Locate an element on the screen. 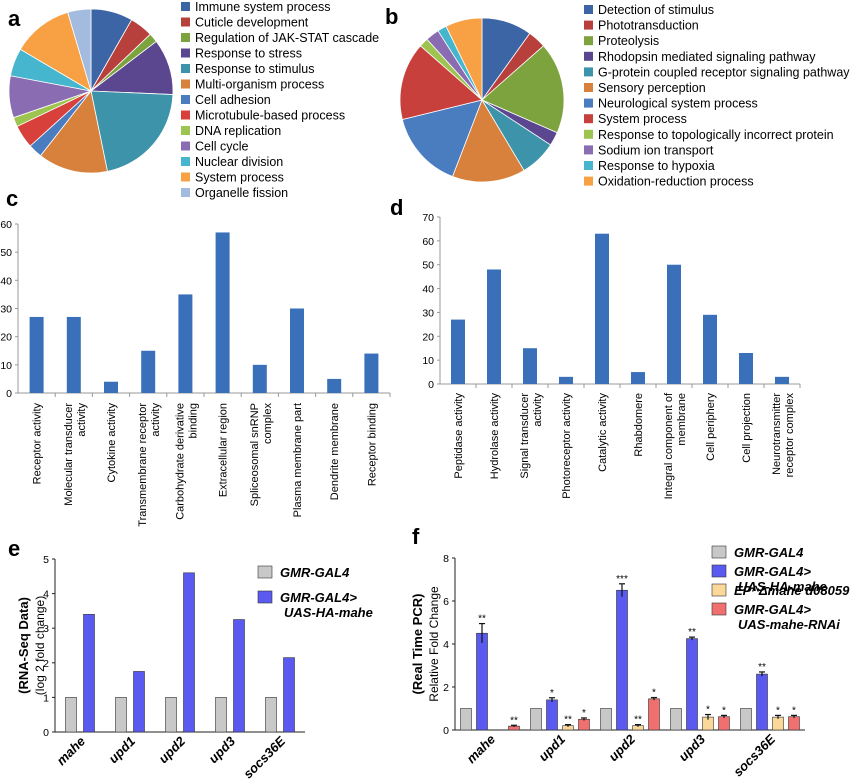 The width and height of the screenshot is (850, 783). legend-label: Oxidation-reduction process is located at coordinates (676, 182).